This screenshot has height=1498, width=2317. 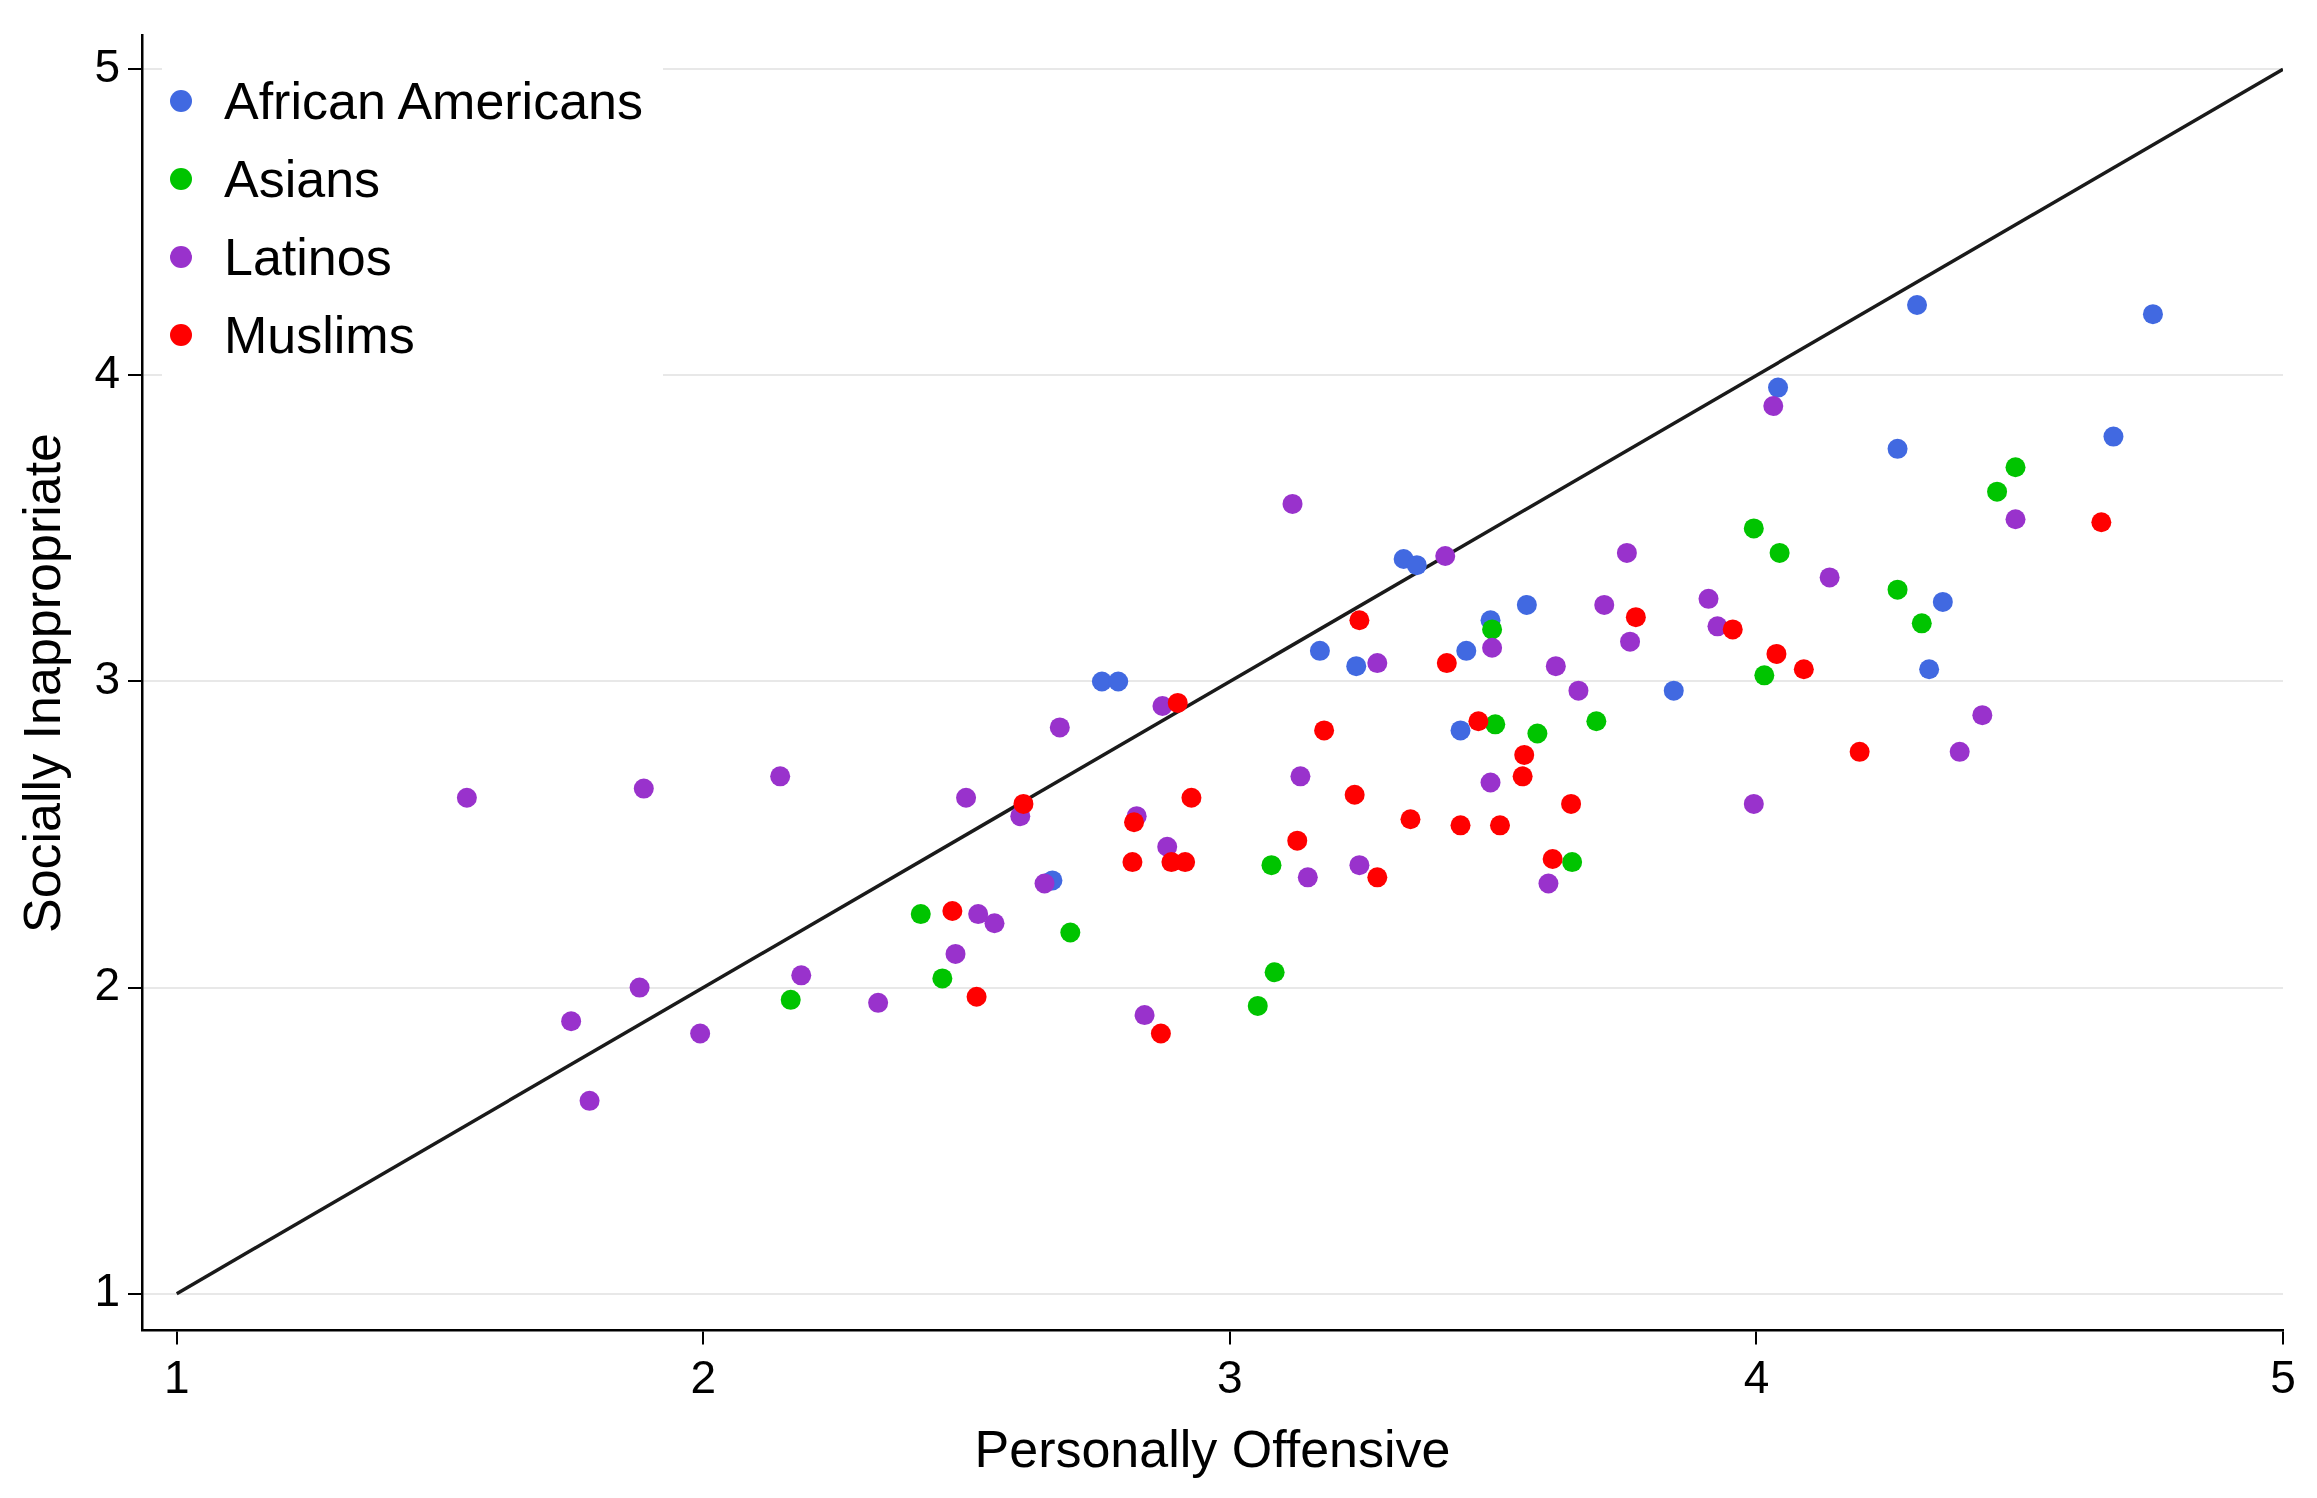 I want to click on legend-label: Asians, so click(x=302, y=178).